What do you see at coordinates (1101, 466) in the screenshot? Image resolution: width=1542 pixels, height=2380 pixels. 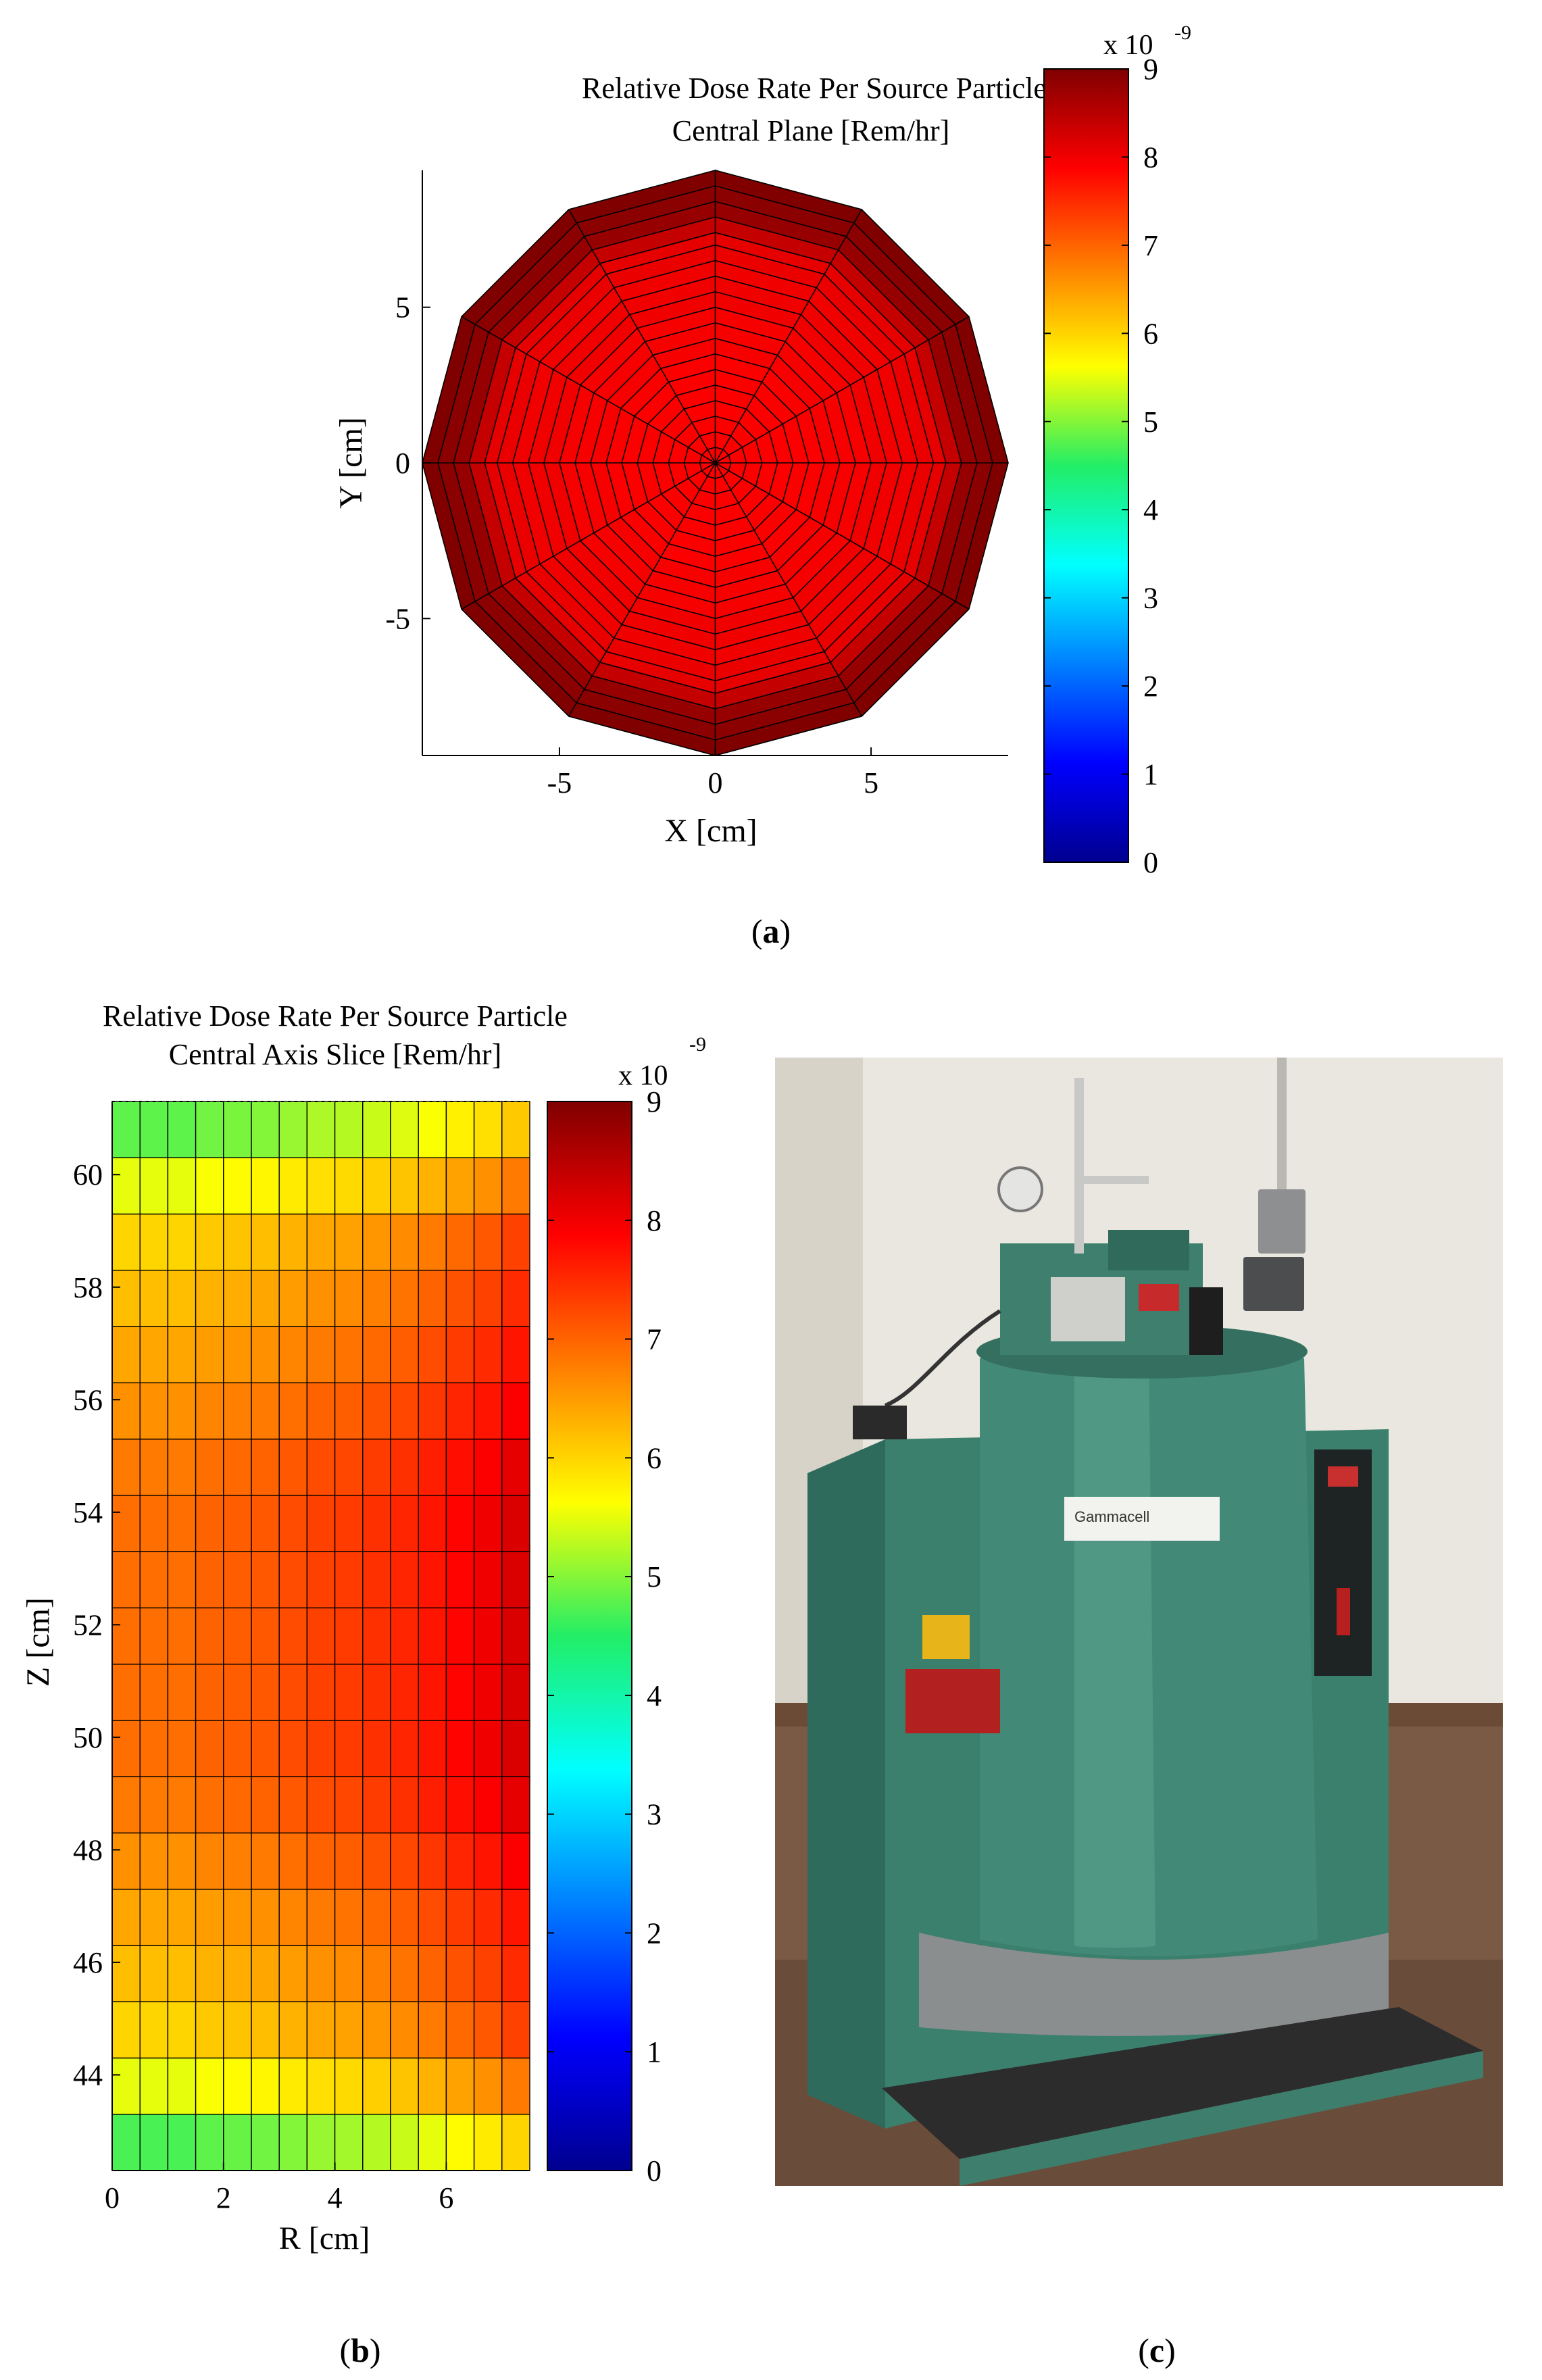 I see `panel-a-colorbar-ticks: 0 1 2 3 4 5 6 7 8 9` at bounding box center [1101, 466].